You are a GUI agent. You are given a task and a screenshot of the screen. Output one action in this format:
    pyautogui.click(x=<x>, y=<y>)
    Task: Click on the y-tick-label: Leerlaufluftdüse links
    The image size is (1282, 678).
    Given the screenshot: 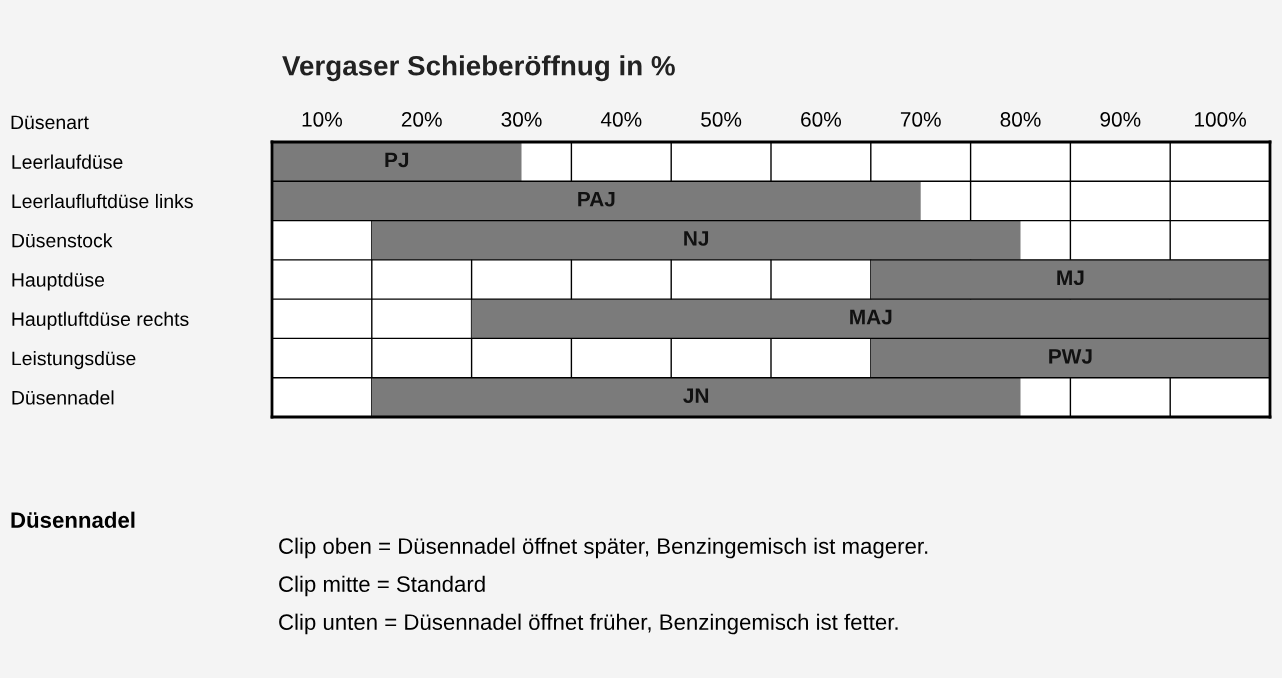 What is the action you would take?
    pyautogui.click(x=102, y=201)
    